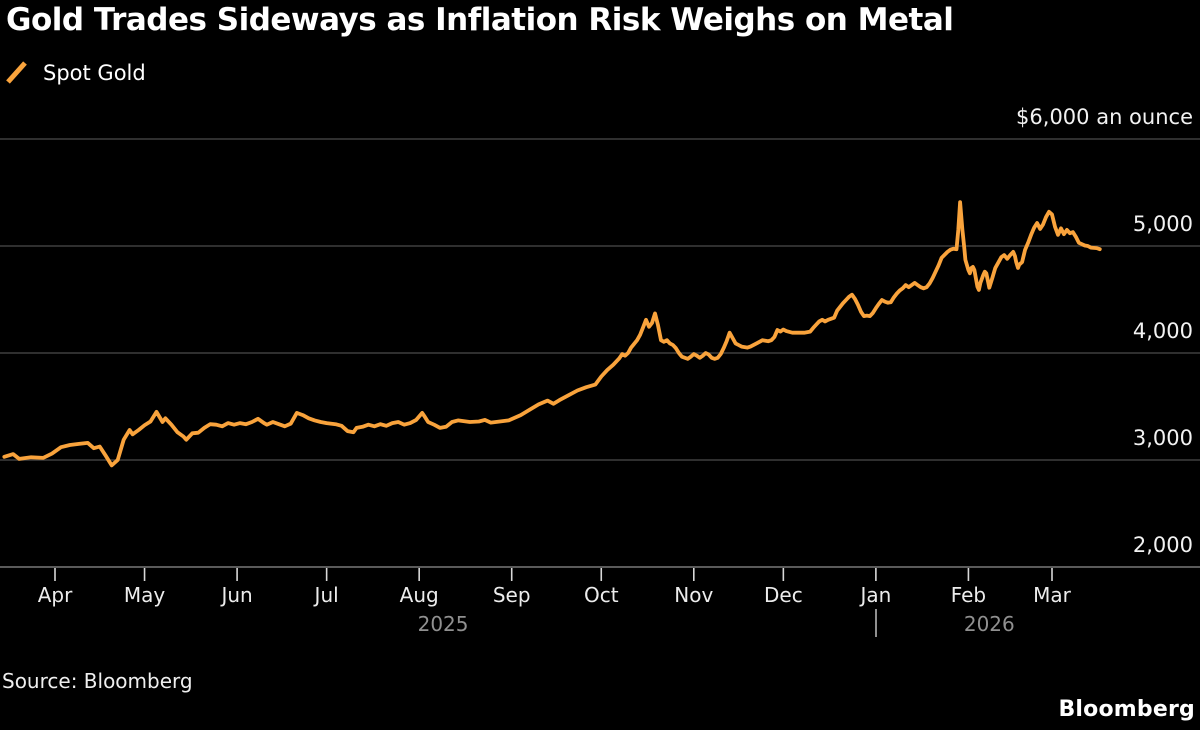 This screenshot has height=730, width=1200. I want to click on x-month-label-Jan: Jan, so click(876, 595).